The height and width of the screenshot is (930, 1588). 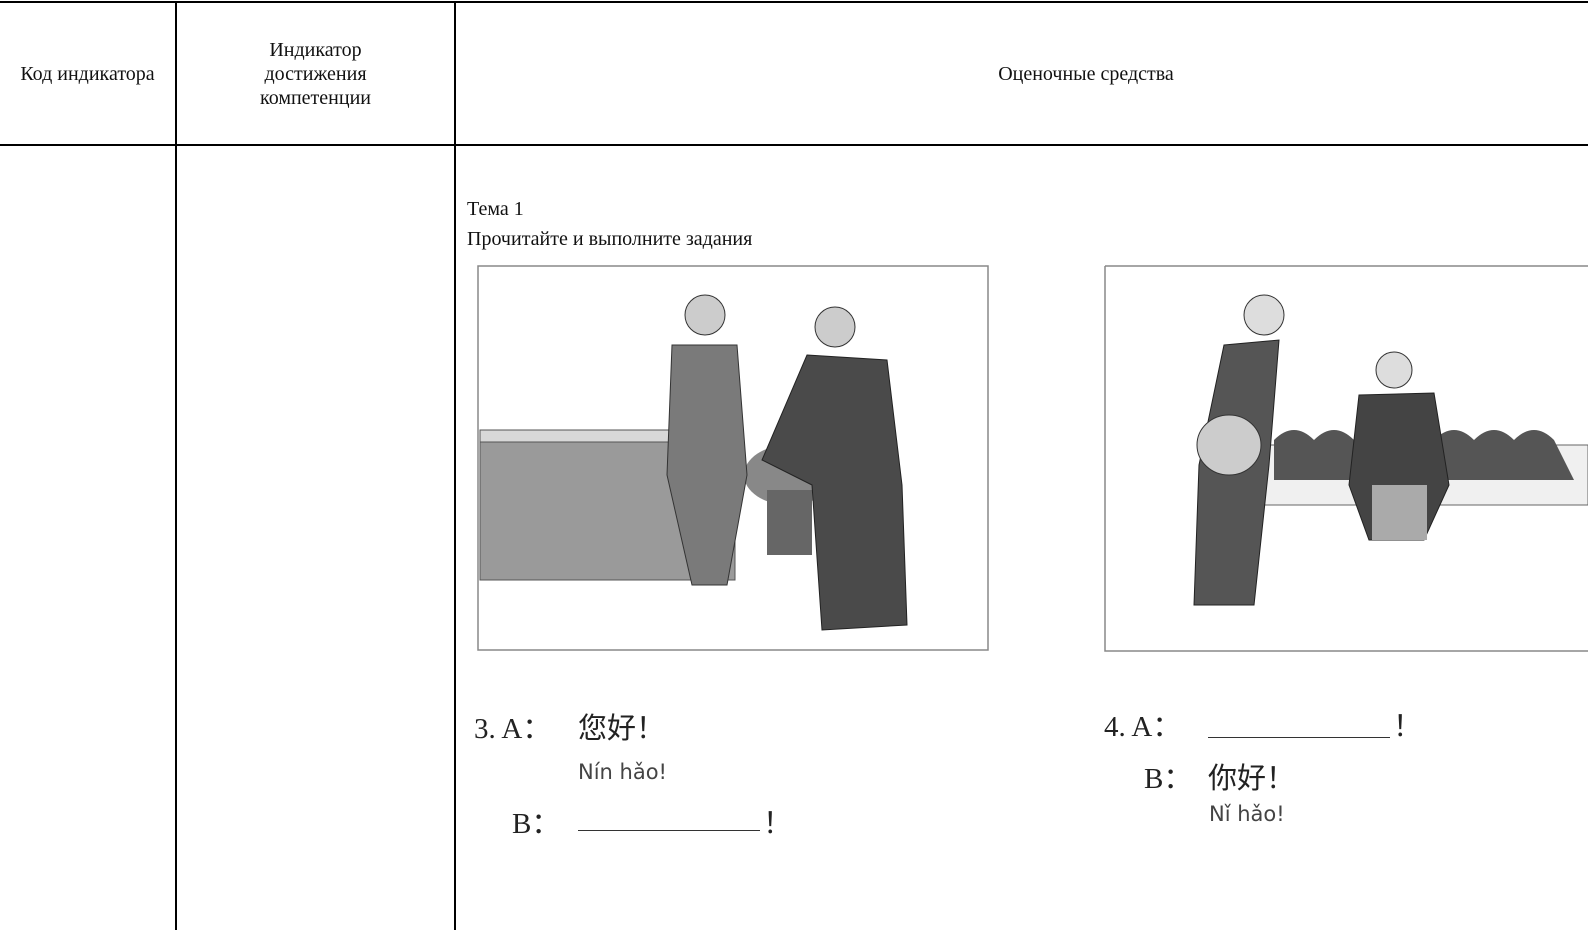 I want to click on header-cell: Оценочные средства, so click(x=1086, y=73).